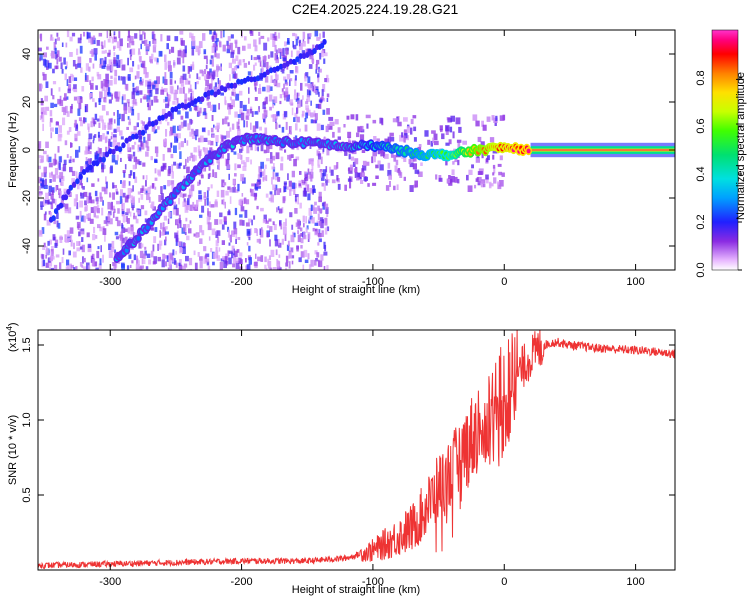  Describe the element at coordinates (718, 174) in the screenshot. I see `colorbar-ticks: 0.00.20.40.60.8` at that location.